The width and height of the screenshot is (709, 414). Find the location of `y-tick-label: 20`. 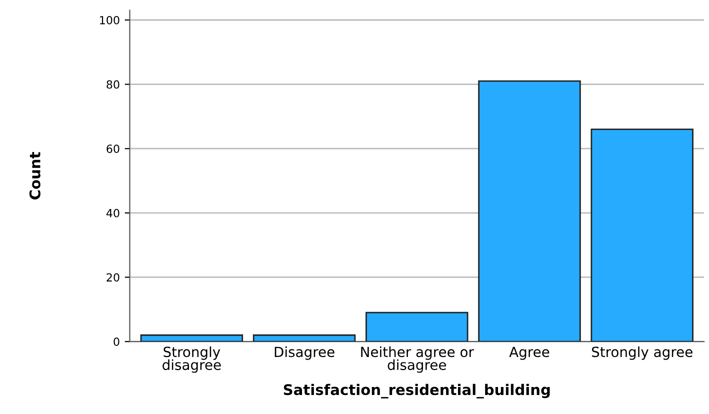

y-tick-label: 20 is located at coordinates (113, 277).